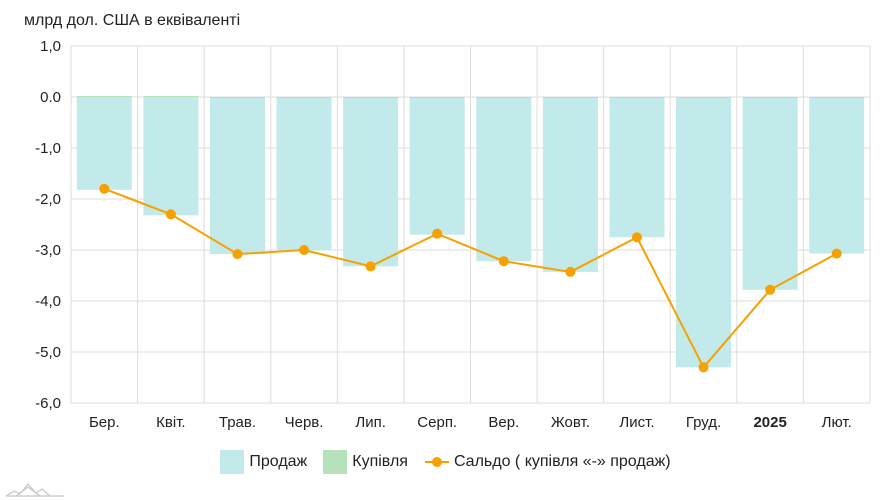 The image size is (891, 500). What do you see at coordinates (380, 461) in the screenshot?
I see `legend-label-purchases: Купівля` at bounding box center [380, 461].